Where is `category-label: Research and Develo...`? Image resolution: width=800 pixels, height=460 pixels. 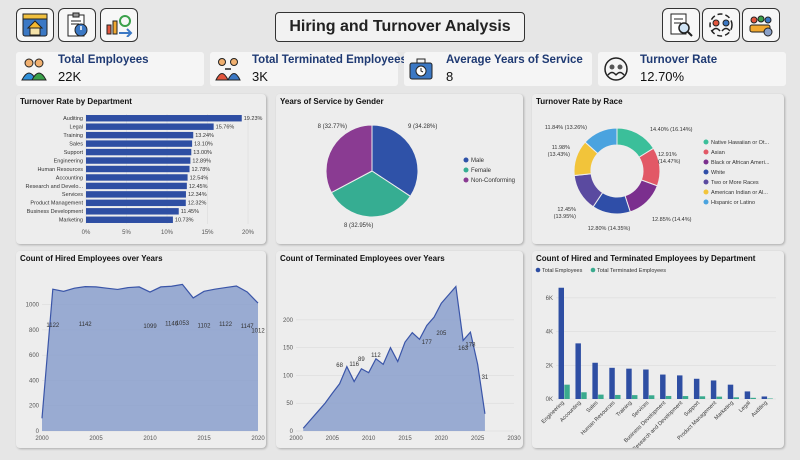
category-label: Research and Develo... is located at coordinates (55, 187).